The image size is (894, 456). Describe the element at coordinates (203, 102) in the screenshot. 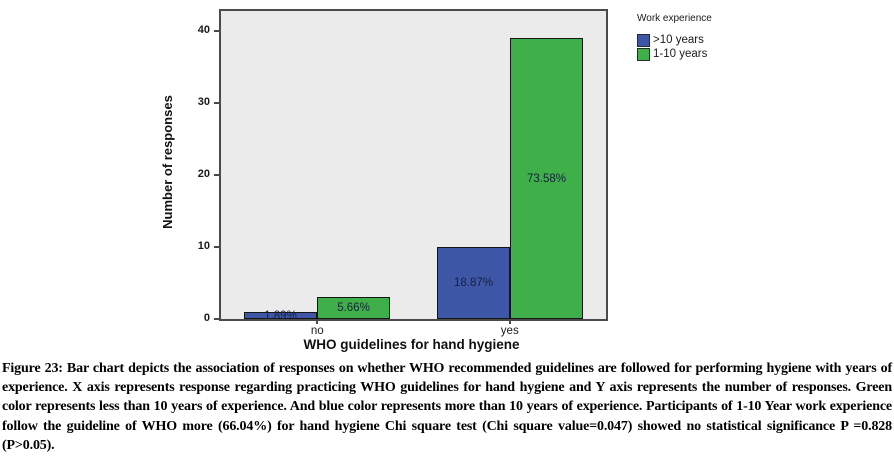

I see `y-tick-label: 30` at that location.